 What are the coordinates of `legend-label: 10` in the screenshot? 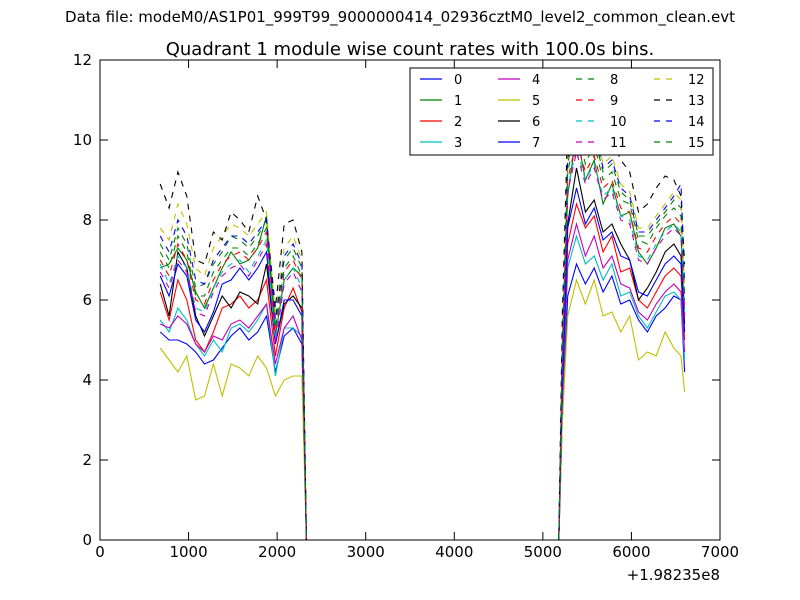 It's located at (618, 122).